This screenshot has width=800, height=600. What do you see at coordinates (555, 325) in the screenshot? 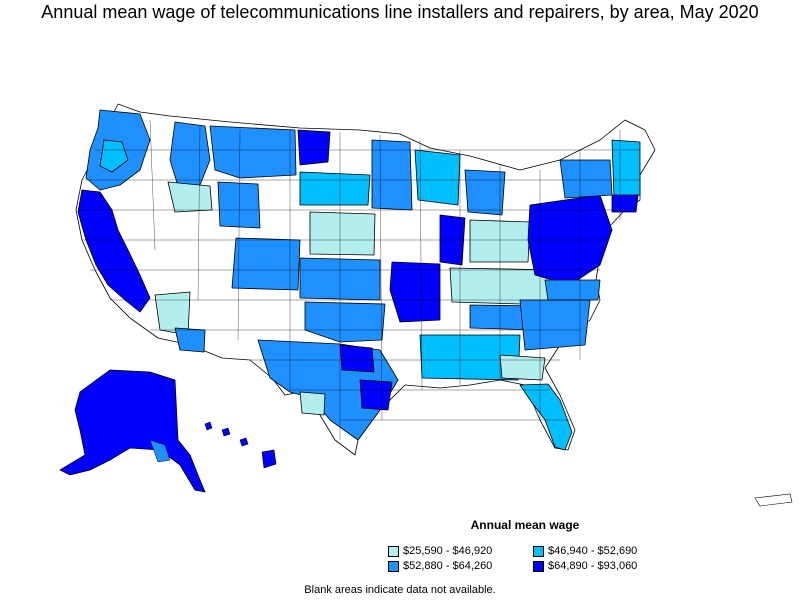
I see `region-georgia-carolinas` at bounding box center [555, 325].